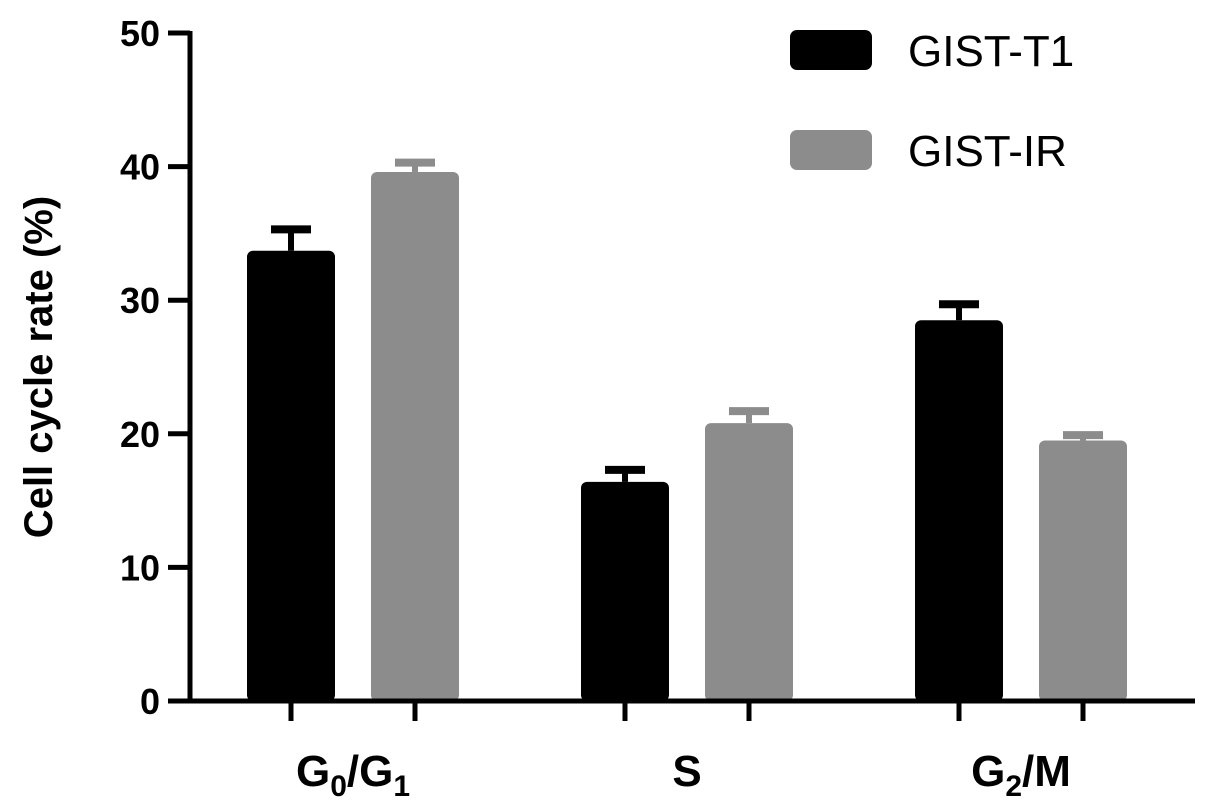 Image resolution: width=1205 pixels, height=809 pixels. I want to click on legend-swatch-gist-ir, so click(831, 150).